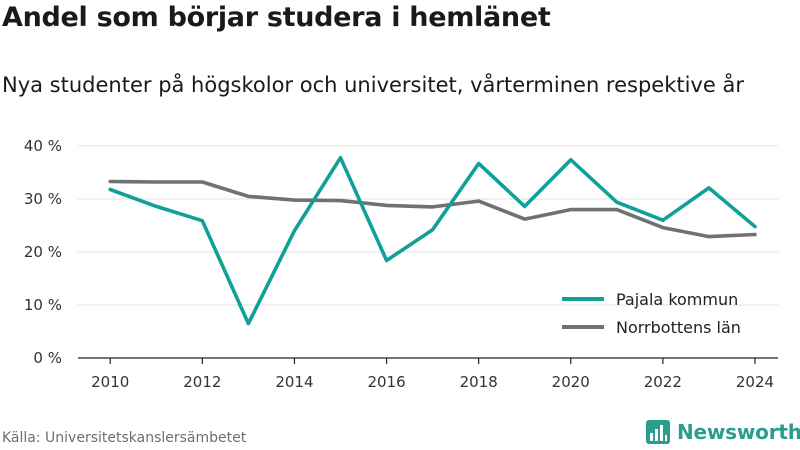 The image size is (800, 450). Describe the element at coordinates (658, 432) in the screenshot. I see `bar-chart-logo-icon` at that location.